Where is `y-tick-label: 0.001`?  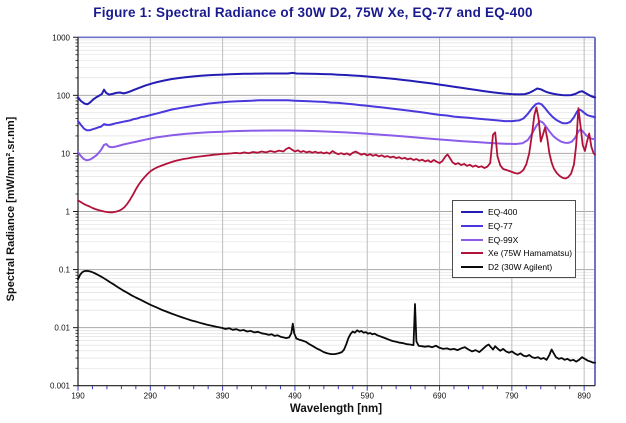
y-tick-label: 0.001 is located at coordinates (60, 386).